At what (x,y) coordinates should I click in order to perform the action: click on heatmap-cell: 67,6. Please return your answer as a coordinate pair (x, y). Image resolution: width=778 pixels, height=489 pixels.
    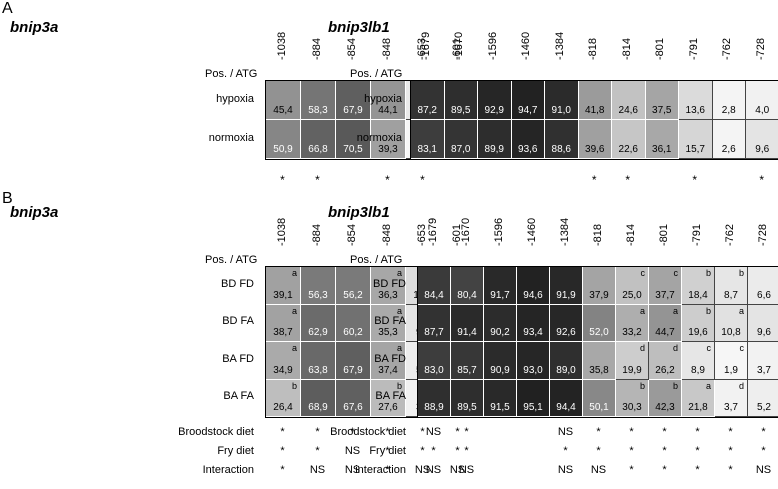
    Looking at the image, I should click on (353, 398).